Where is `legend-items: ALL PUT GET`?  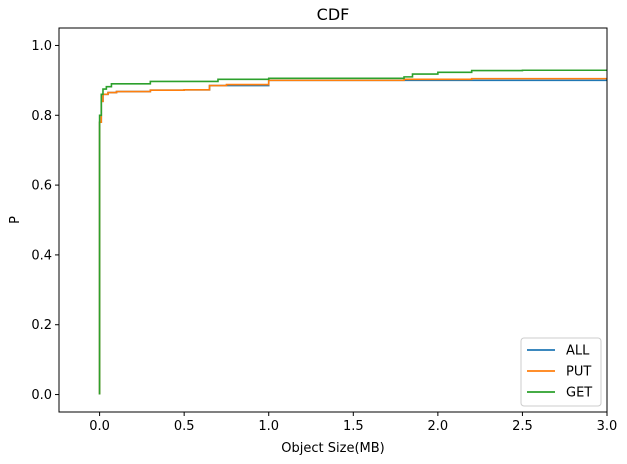 legend-items: ALL PUT GET is located at coordinates (559, 372).